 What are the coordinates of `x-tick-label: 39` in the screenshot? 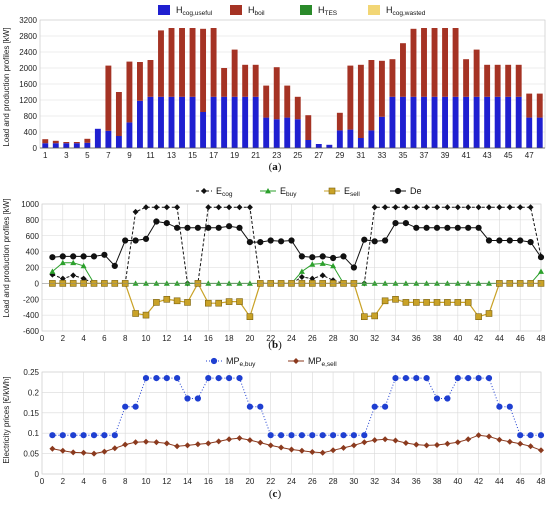 It's located at (445, 155).